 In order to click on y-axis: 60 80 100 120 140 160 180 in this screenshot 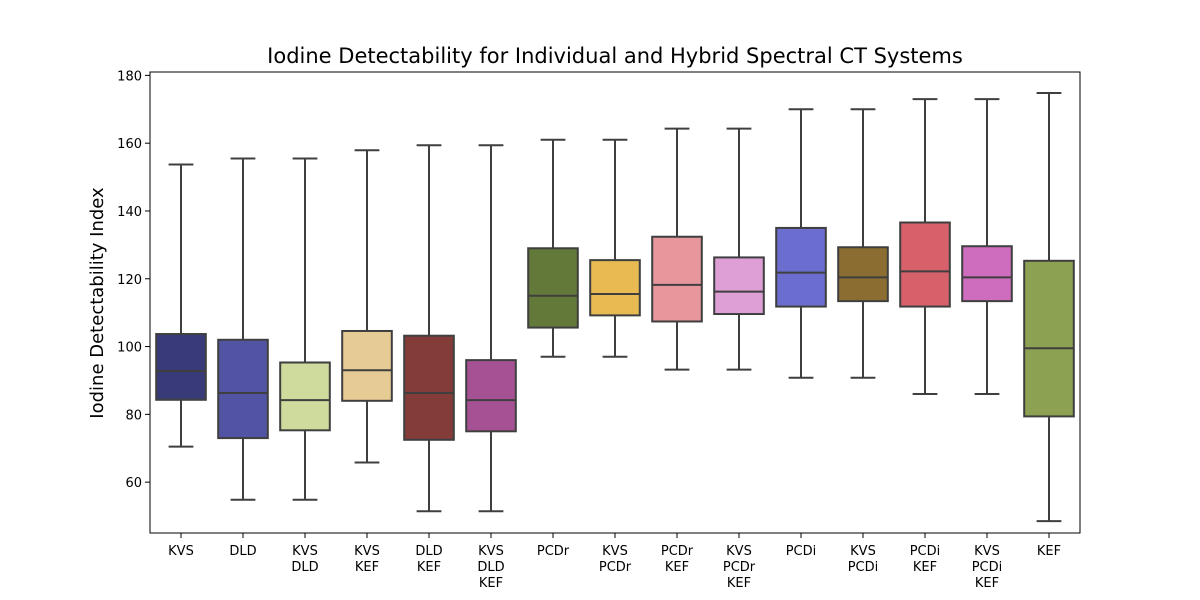, I will do `click(133, 280)`.